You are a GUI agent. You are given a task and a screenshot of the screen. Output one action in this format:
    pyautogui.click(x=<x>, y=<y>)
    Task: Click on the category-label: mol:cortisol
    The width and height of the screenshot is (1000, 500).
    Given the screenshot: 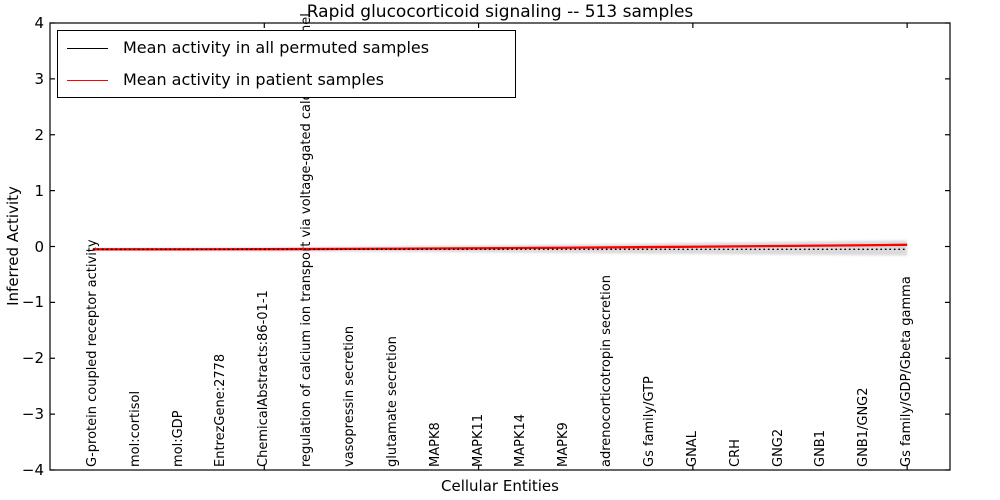 What is the action you would take?
    pyautogui.click(x=135, y=428)
    